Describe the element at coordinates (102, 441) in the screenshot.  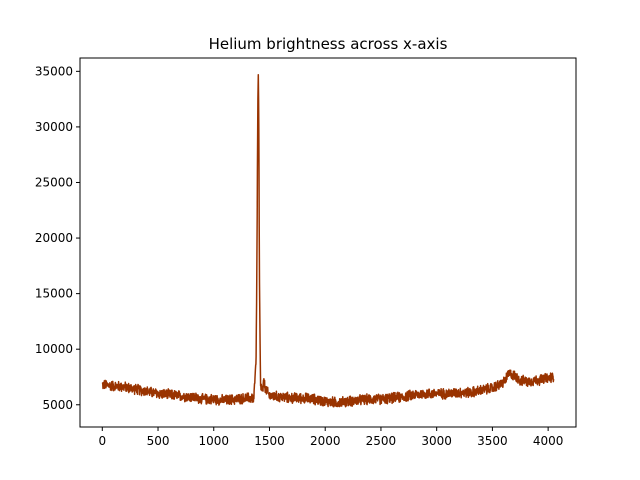
I see `x-tick-label: 0` at that location.